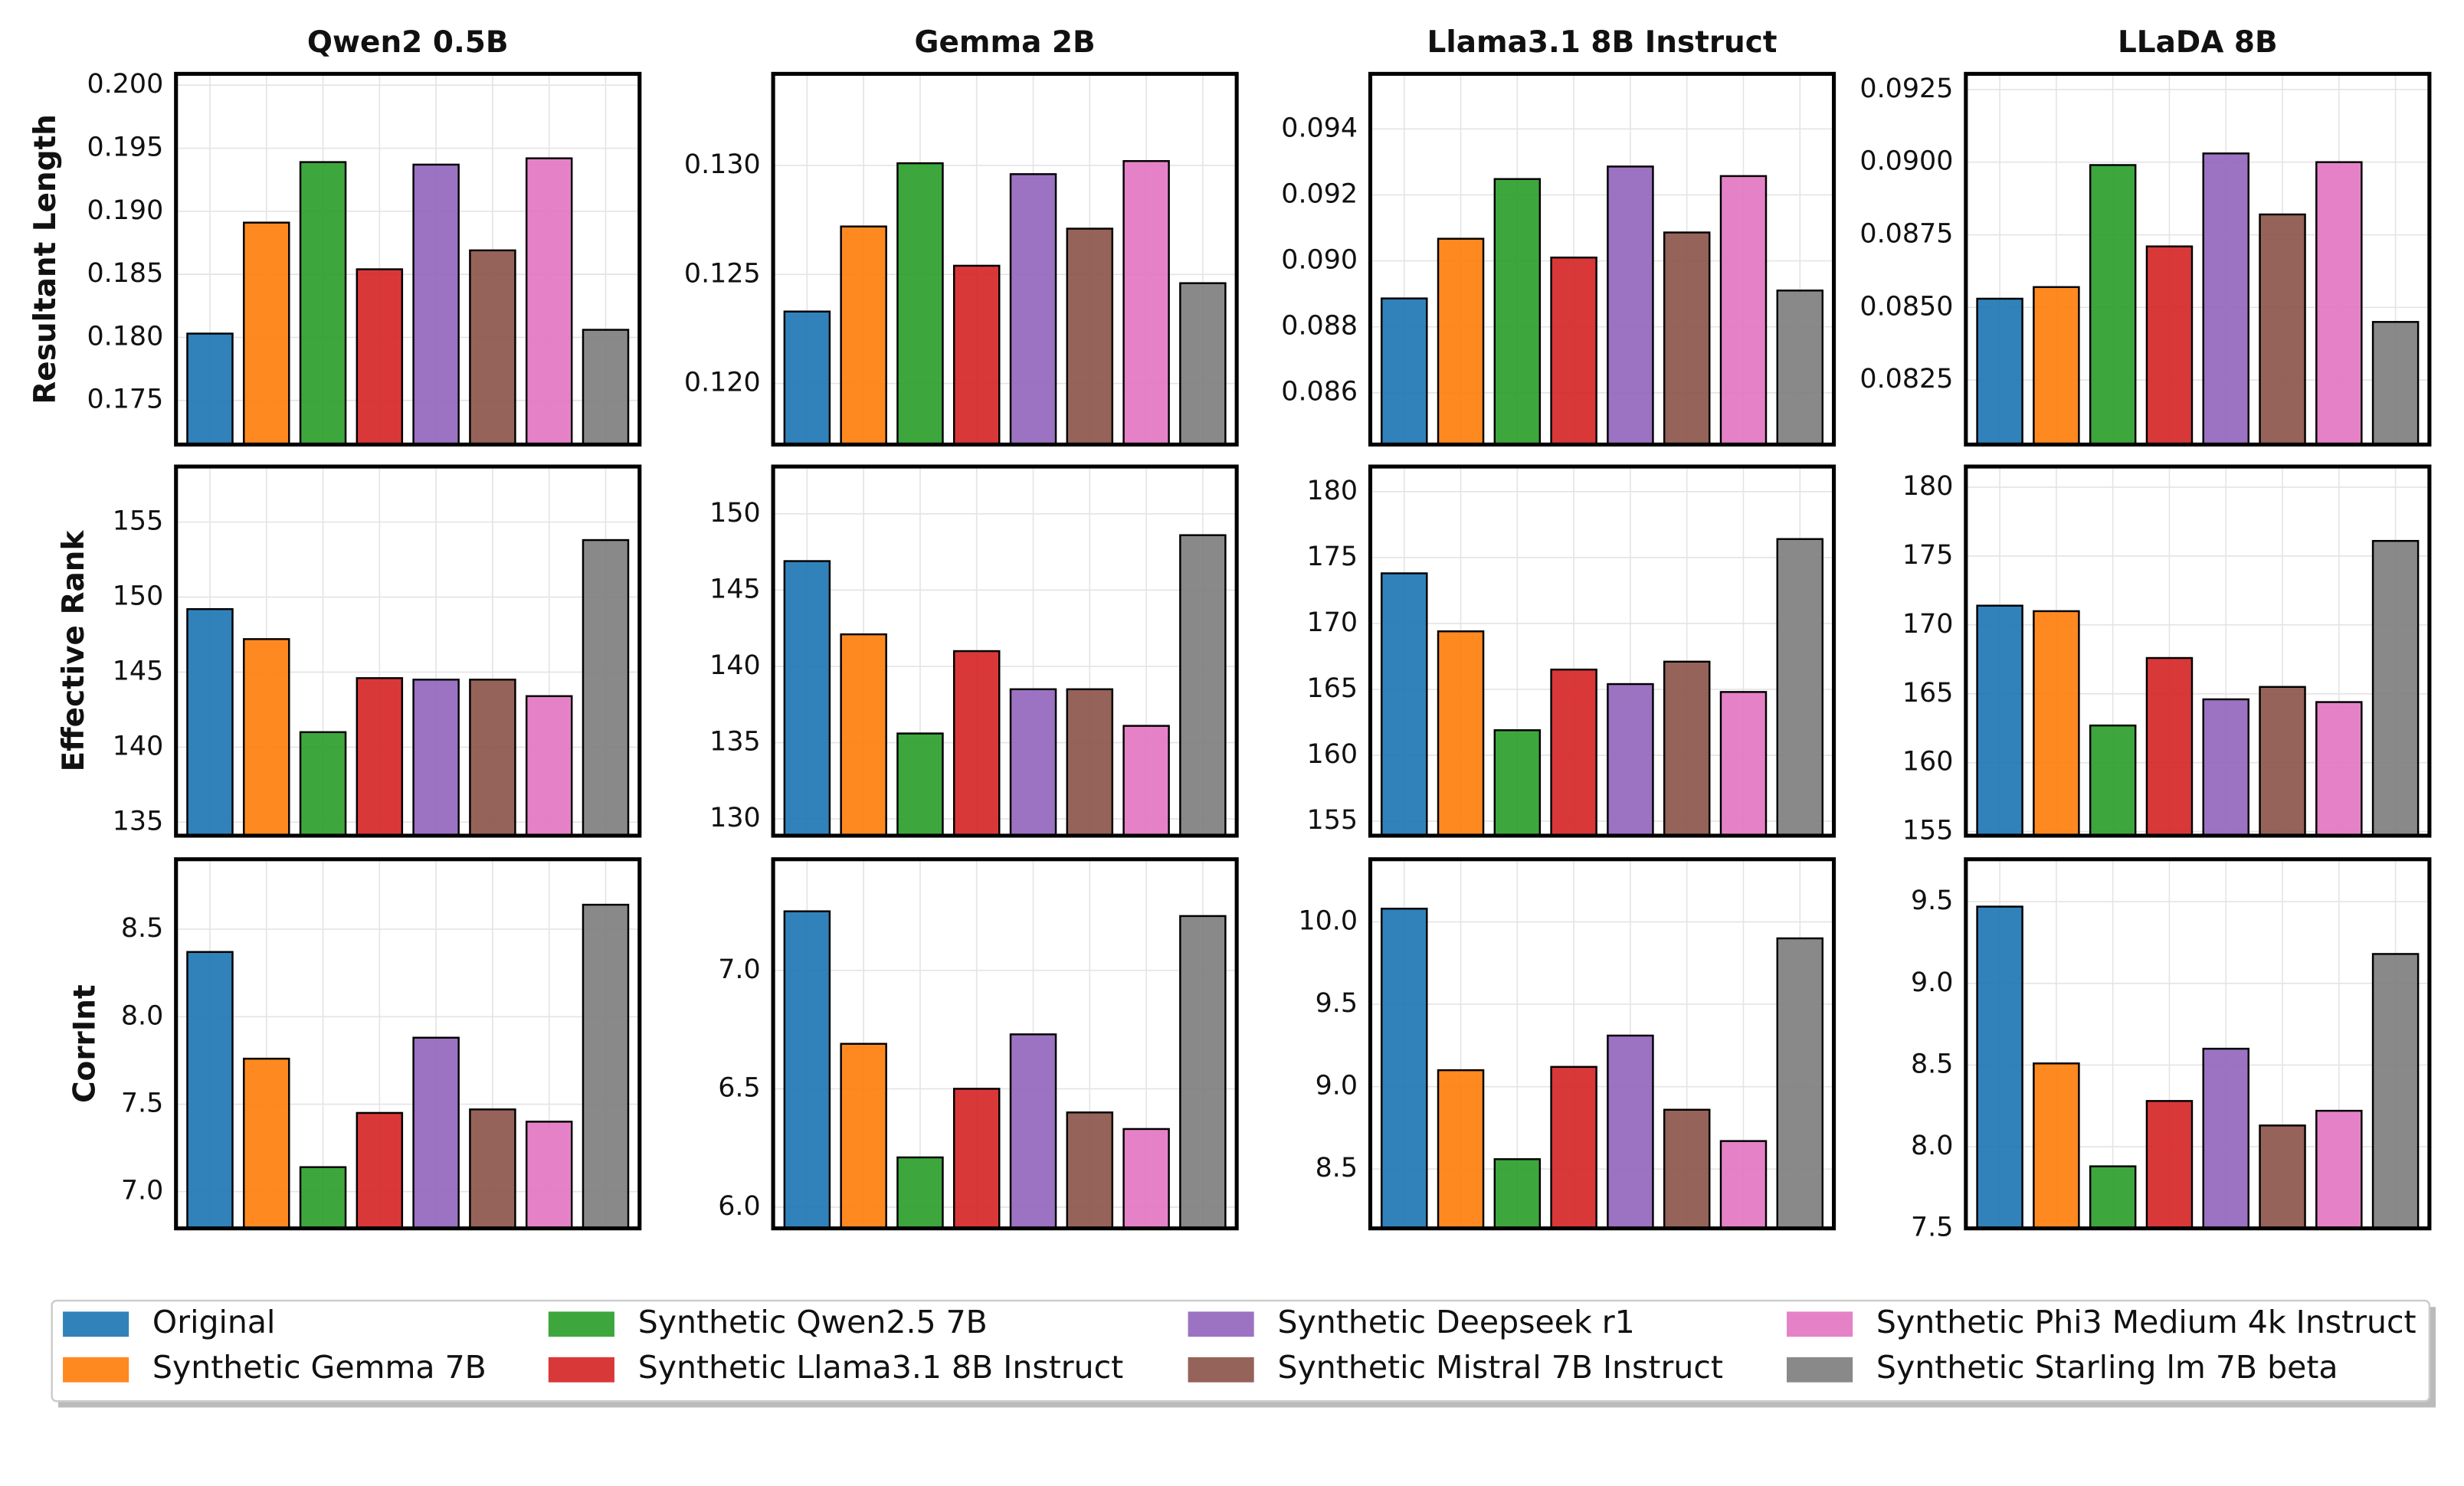 This screenshot has height=1486, width=2464. I want to click on legend-label: Synthetic Llama3.1 8B Instruct, so click(881, 1367).